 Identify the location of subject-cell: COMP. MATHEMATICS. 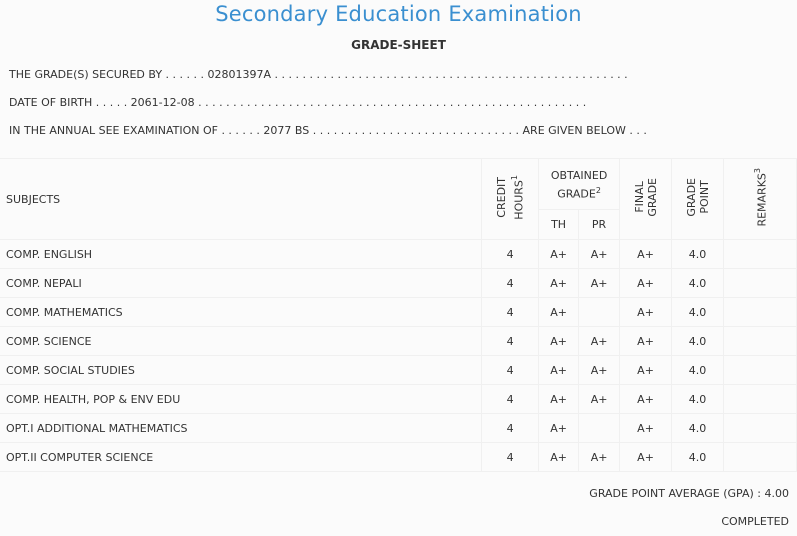
(241, 312).